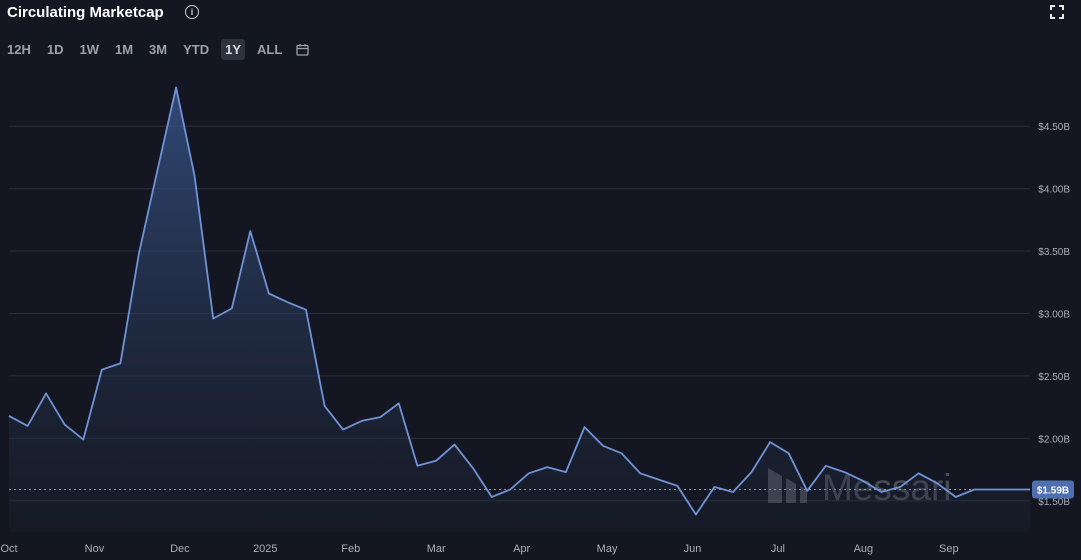 This screenshot has width=1081, height=560. What do you see at coordinates (864, 549) in the screenshot?
I see `x-tick-label: Aug` at bounding box center [864, 549].